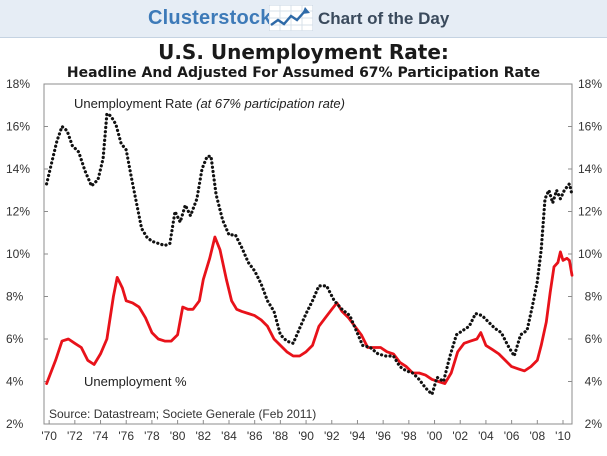 The height and width of the screenshot is (456, 607). What do you see at coordinates (18, 169) in the screenshot?
I see `y-tick-label-left: 14%` at bounding box center [18, 169].